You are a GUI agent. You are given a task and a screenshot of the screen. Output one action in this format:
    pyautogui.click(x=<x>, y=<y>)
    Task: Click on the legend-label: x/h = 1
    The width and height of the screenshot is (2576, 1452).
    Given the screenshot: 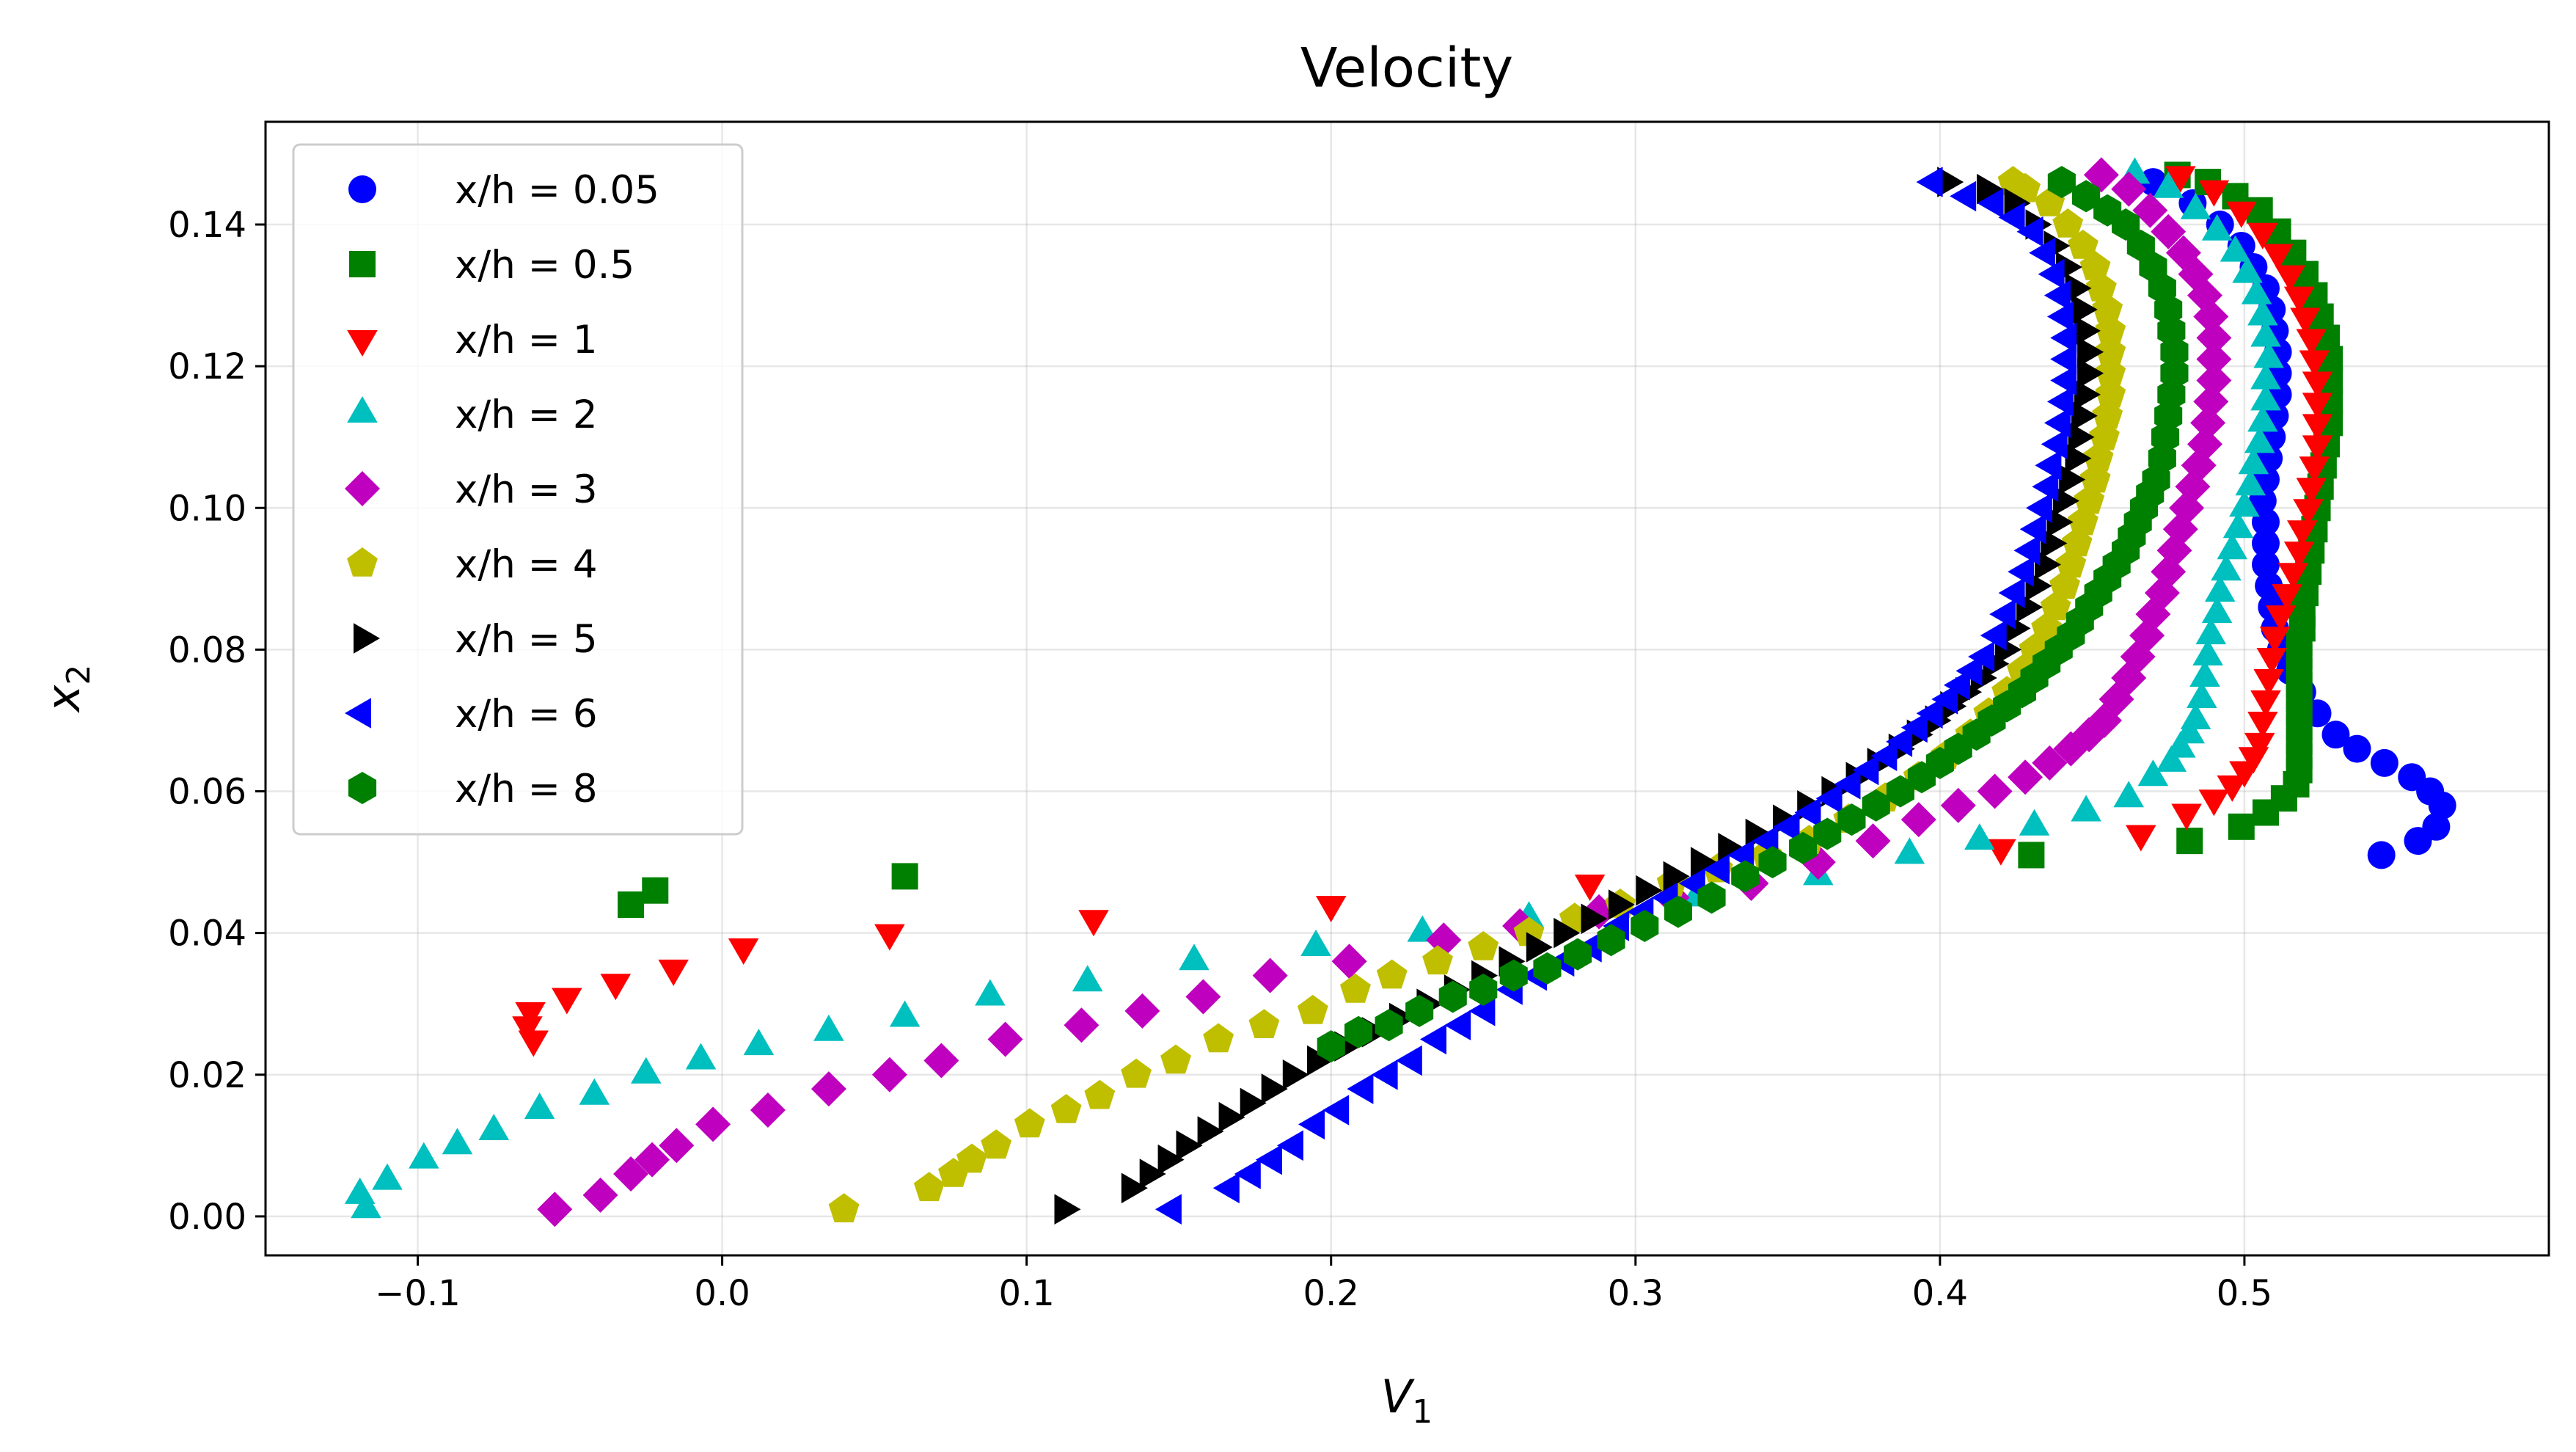 What is the action you would take?
    pyautogui.click(x=526, y=340)
    